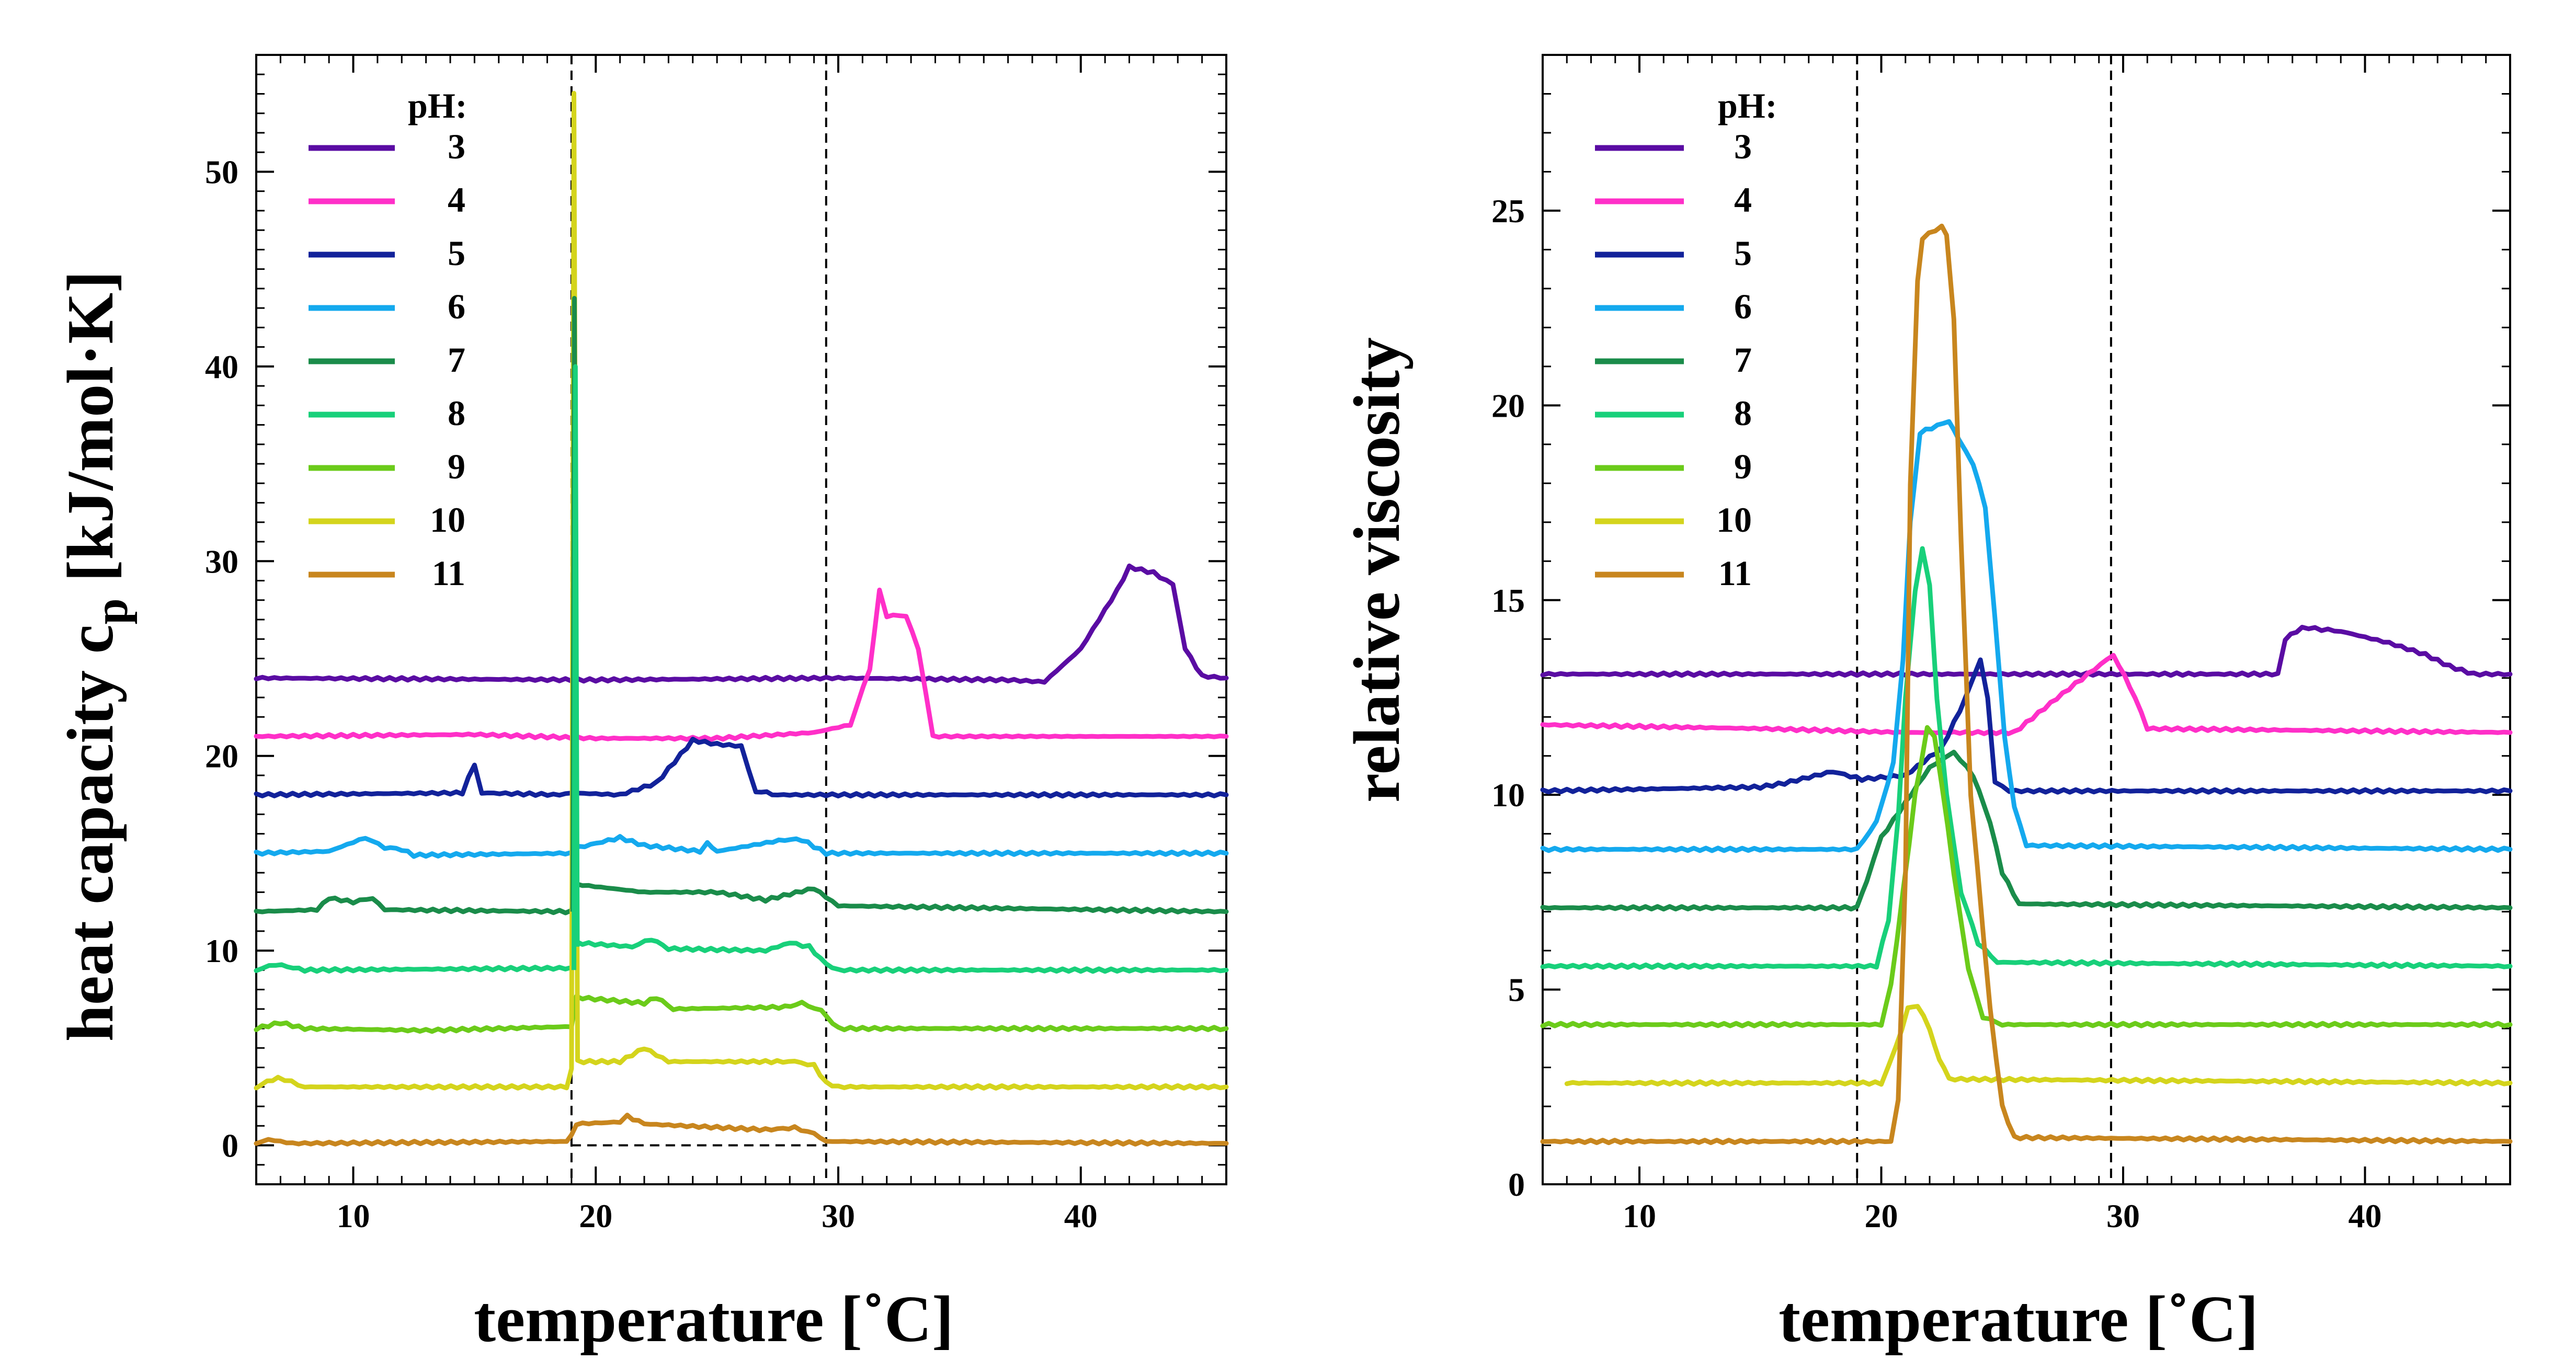  What do you see at coordinates (354, 1215) in the screenshot?
I see `left-x-tick-label: 10` at bounding box center [354, 1215].